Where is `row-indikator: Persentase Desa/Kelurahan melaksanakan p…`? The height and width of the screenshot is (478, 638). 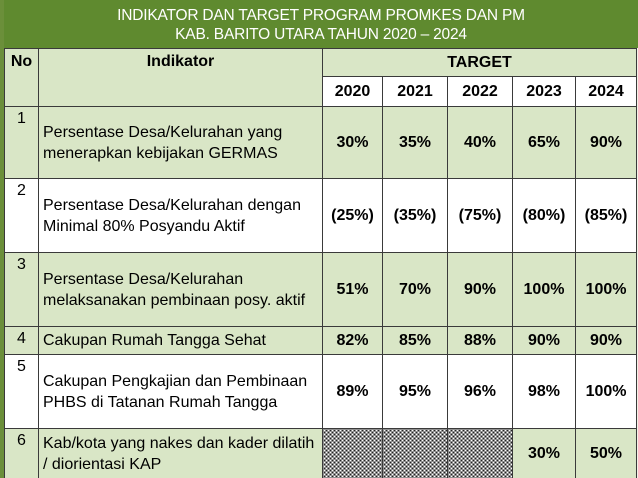
row-indikator: Persentase Desa/Kelurahan melaksanakan p… is located at coordinates (180, 289).